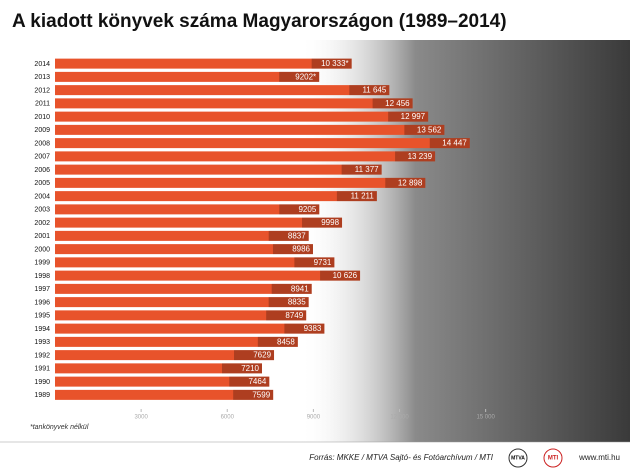 This screenshot has width=630, height=475. Describe the element at coordinates (300, 288) in the screenshot. I see `value-label: 8941` at that location.